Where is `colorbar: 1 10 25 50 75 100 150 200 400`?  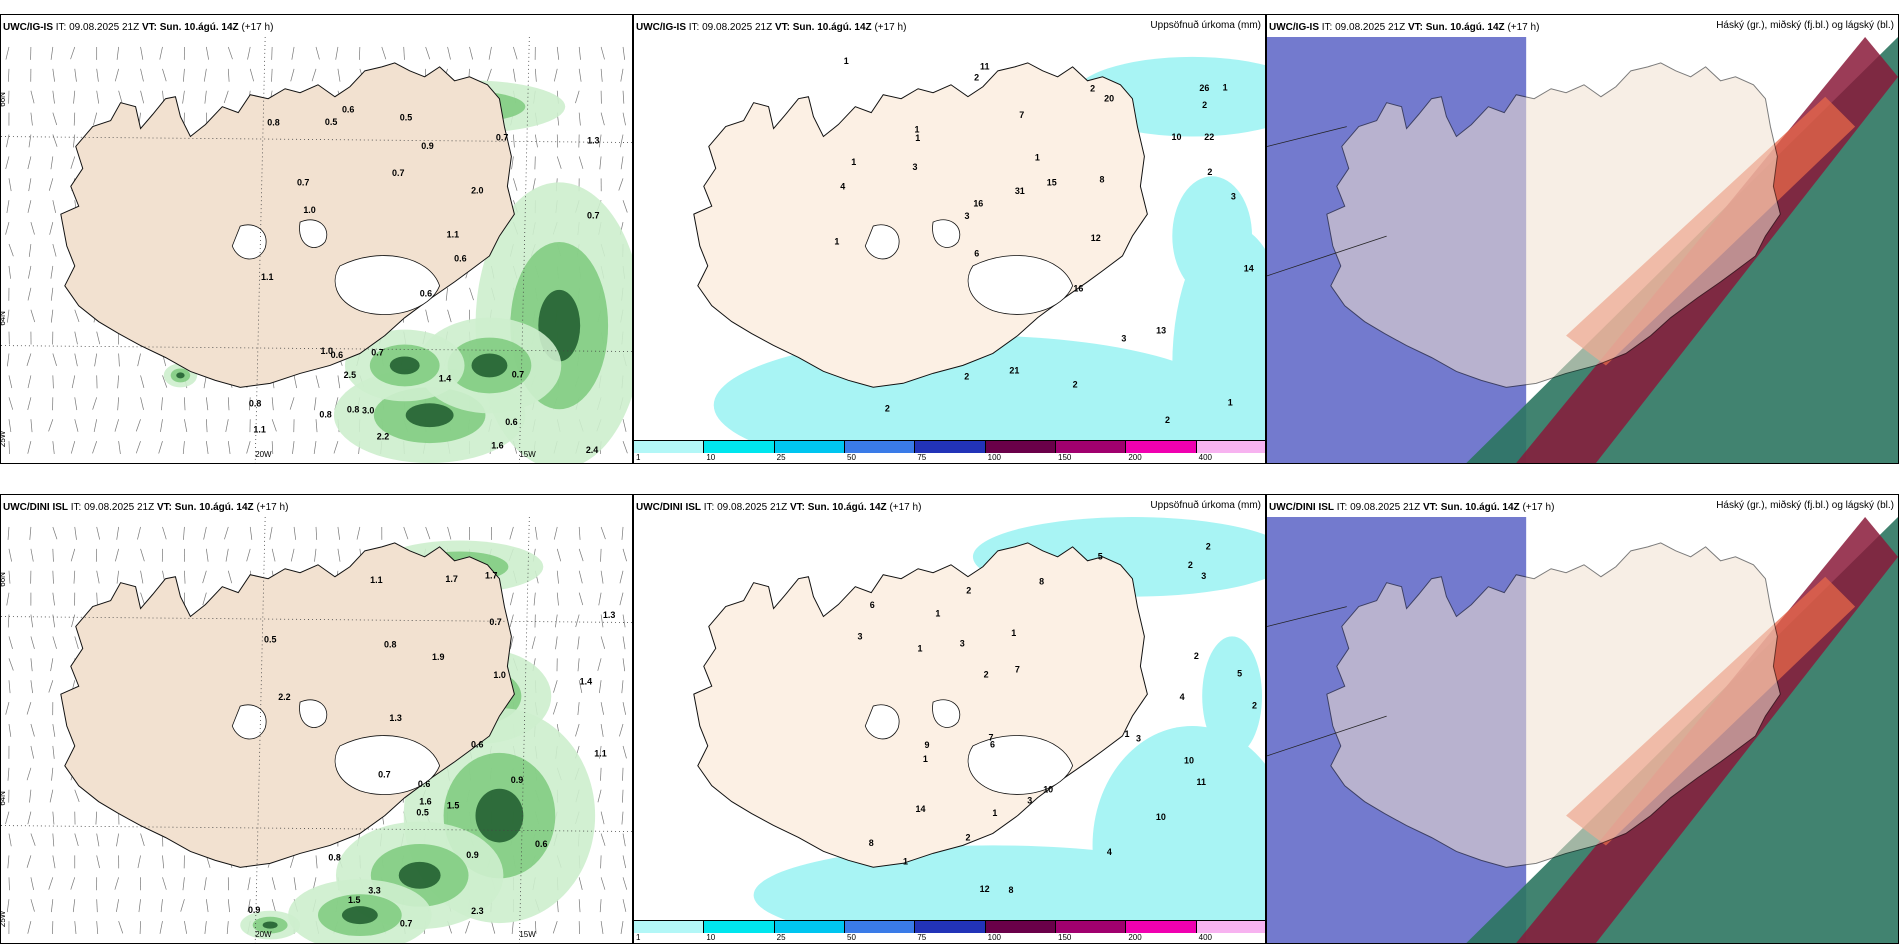
colorbar: 1 10 25 50 75 100 150 200 400 is located at coordinates (949, 931).